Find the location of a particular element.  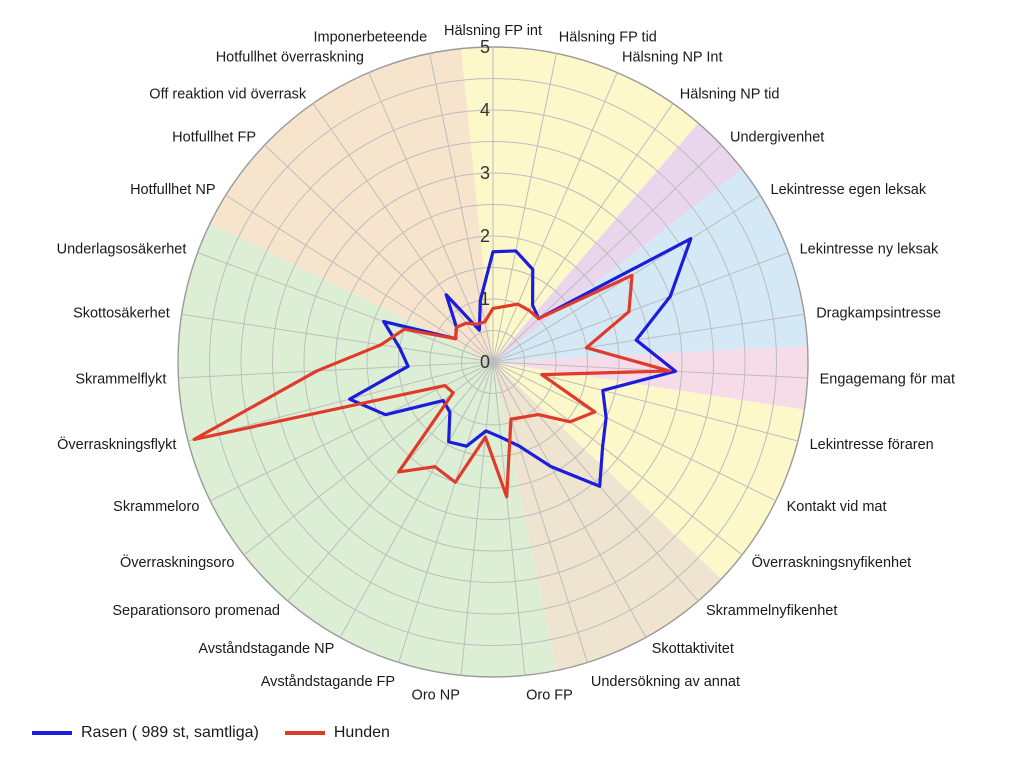

legend-item-hunden: Hunden is located at coordinates (337, 733).